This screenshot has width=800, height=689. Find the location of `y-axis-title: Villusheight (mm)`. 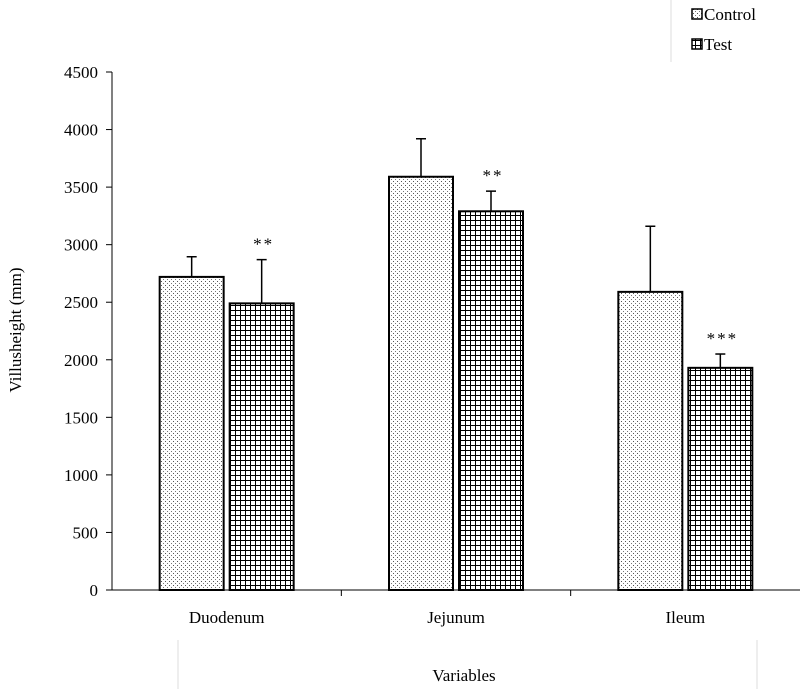

y-axis-title: Villusheight (mm) is located at coordinates (15, 329).